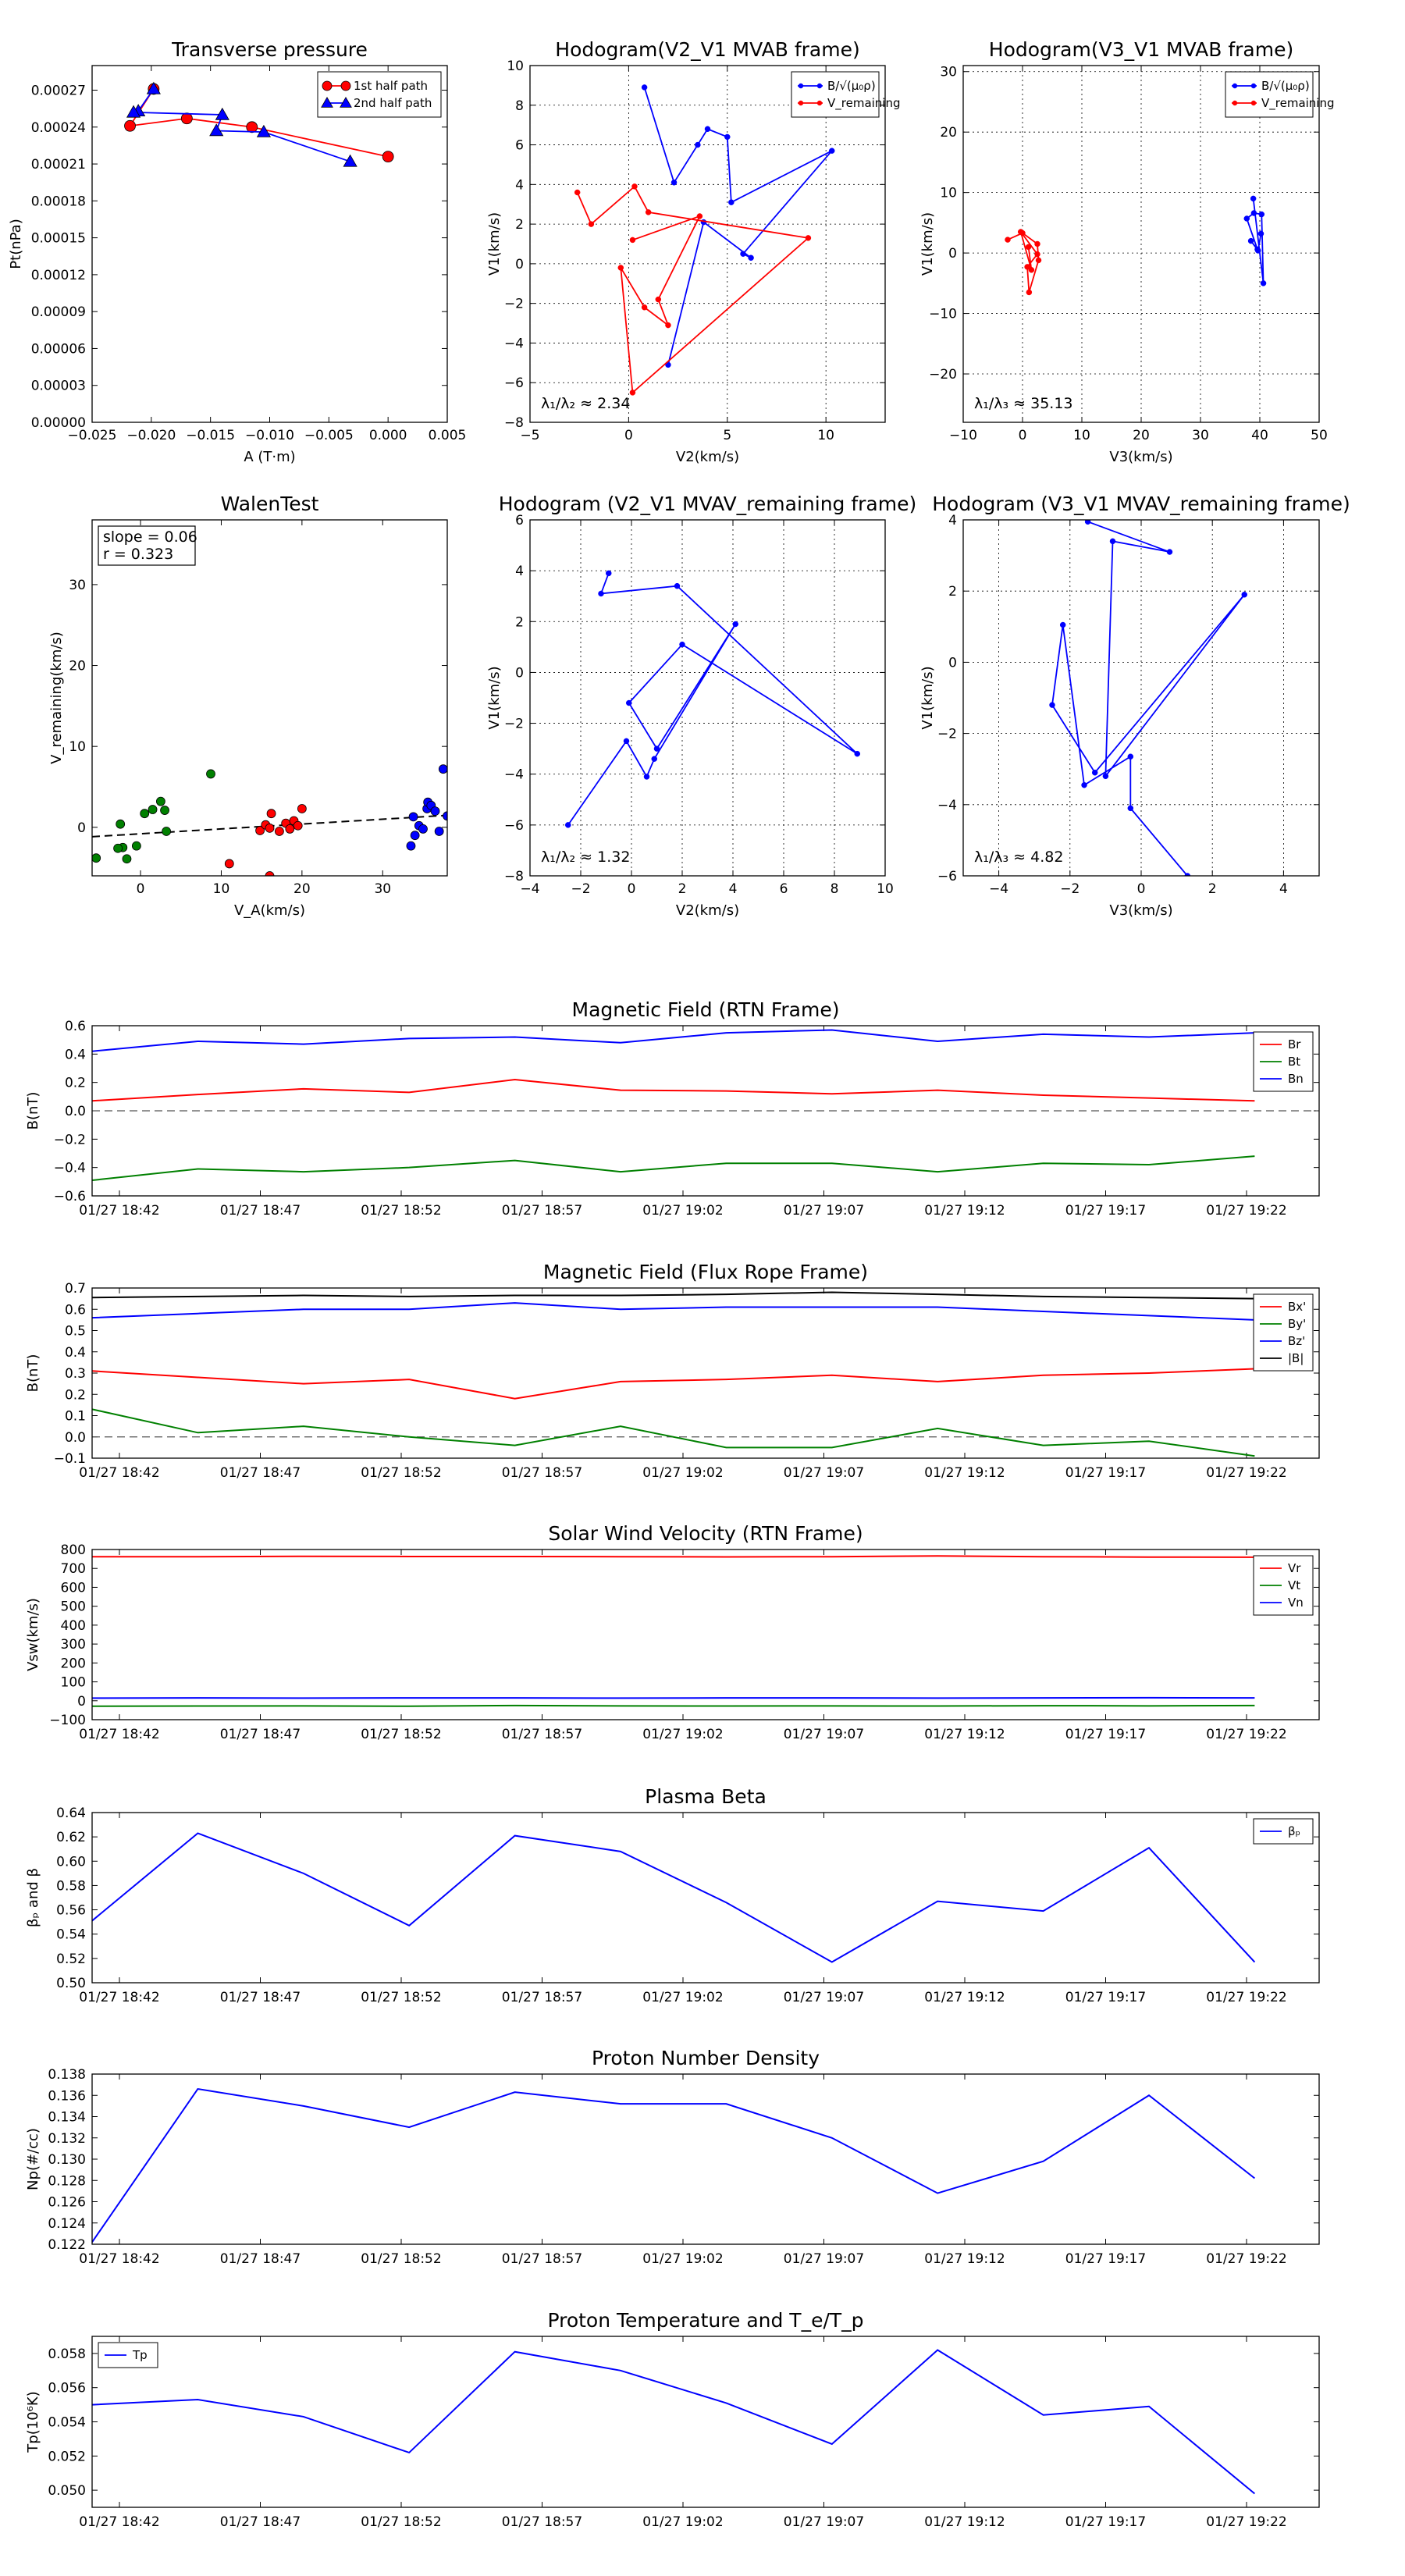 The width and height of the screenshot is (1405, 2576). I want to click on x-tick-label: 8, so click(835, 889).